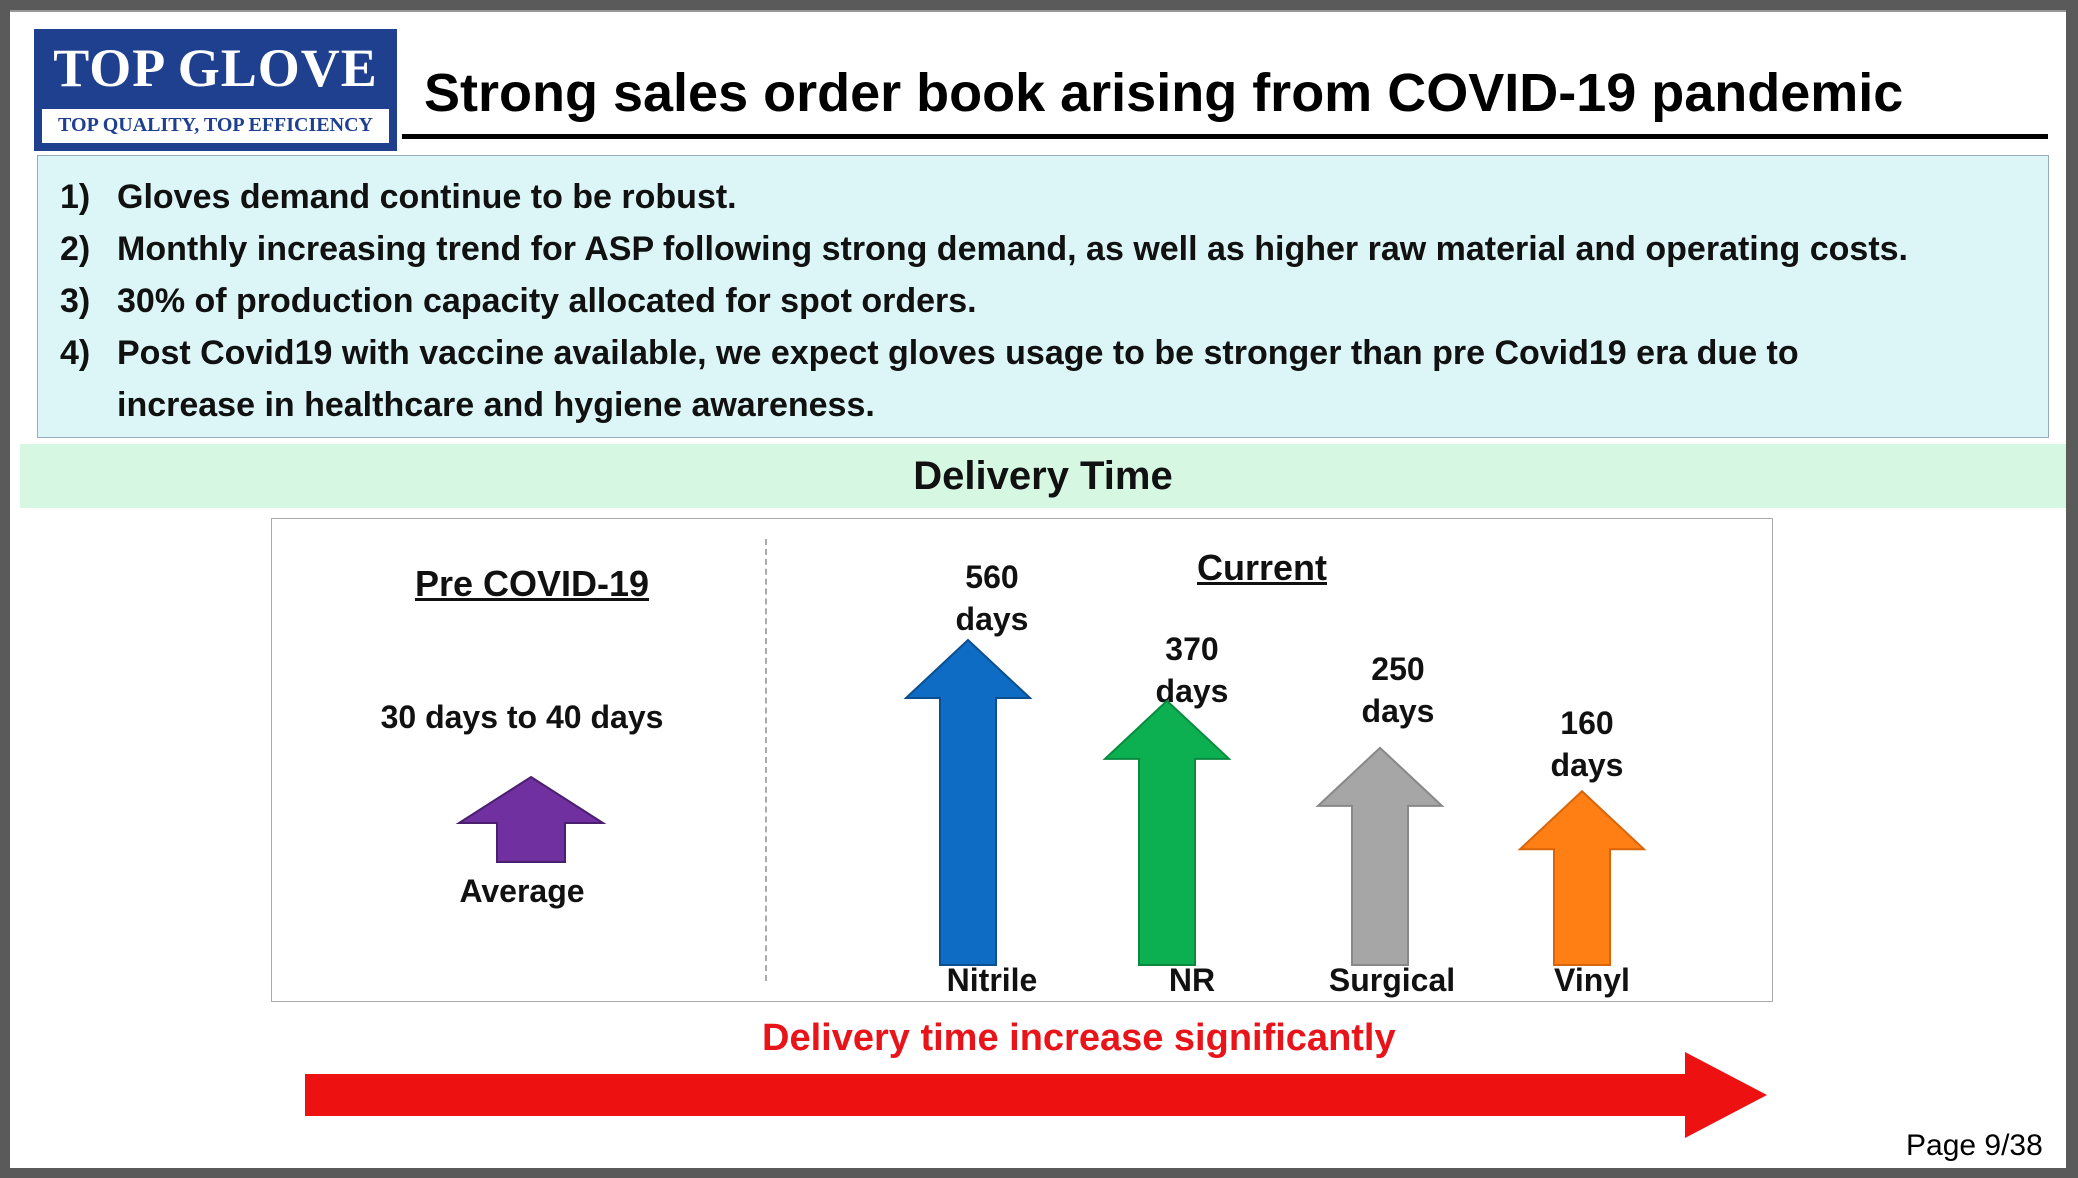 This screenshot has height=1178, width=2078. Describe the element at coordinates (968, 802) in the screenshot. I see `nitrile-arrow-icon` at that location.